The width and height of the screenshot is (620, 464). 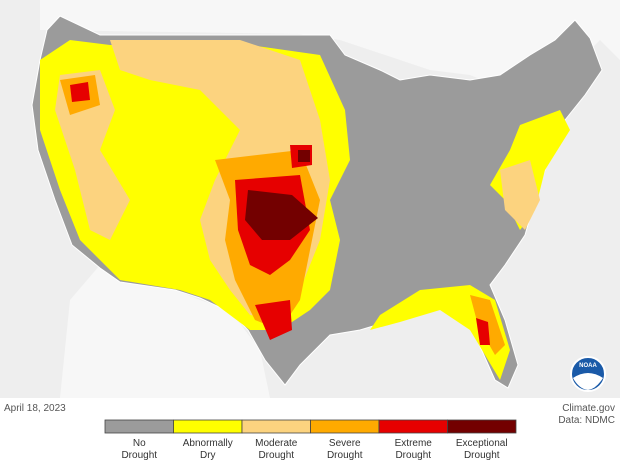 What do you see at coordinates (345, 443) in the screenshot?
I see `legend-label: Severe` at bounding box center [345, 443].